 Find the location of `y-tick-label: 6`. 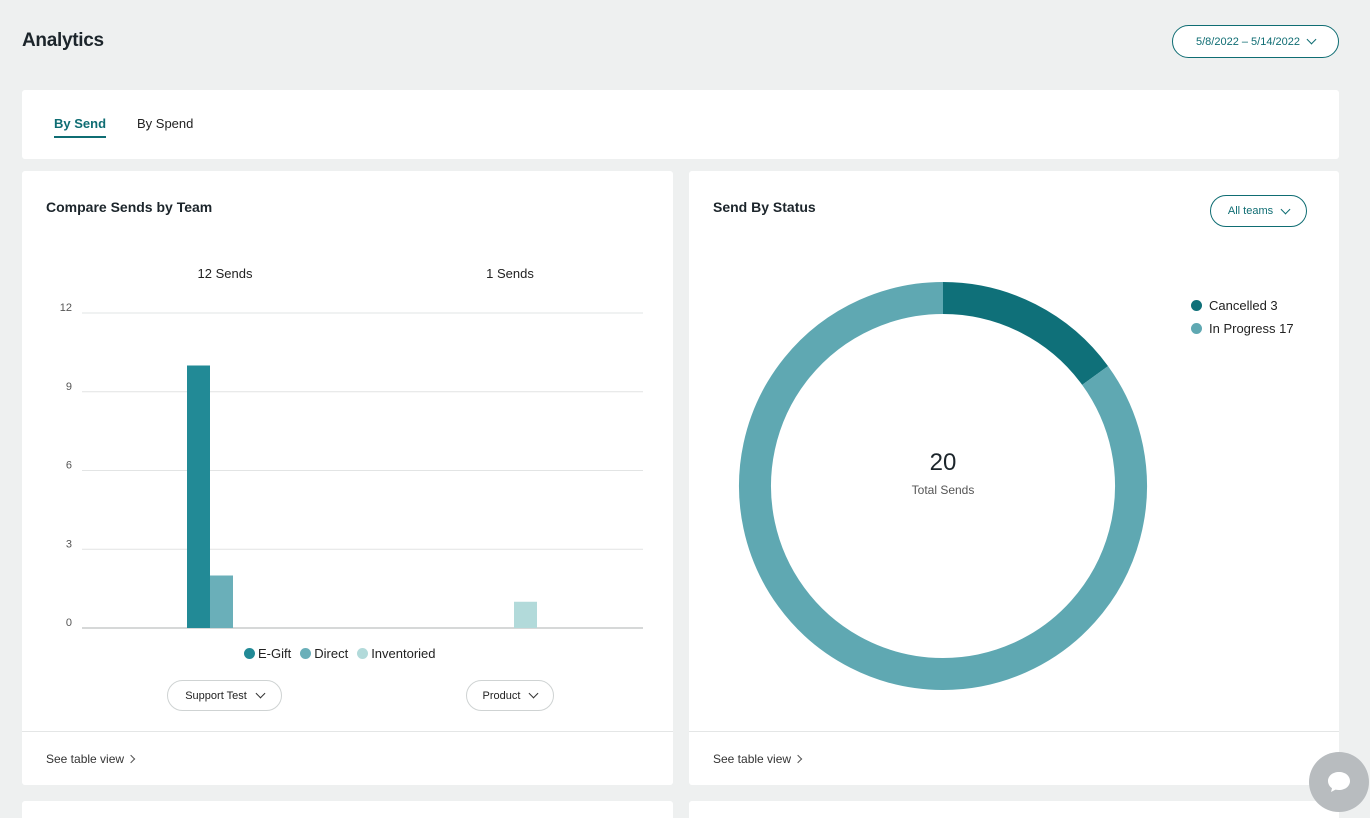

y-tick-label: 6 is located at coordinates (69, 466).